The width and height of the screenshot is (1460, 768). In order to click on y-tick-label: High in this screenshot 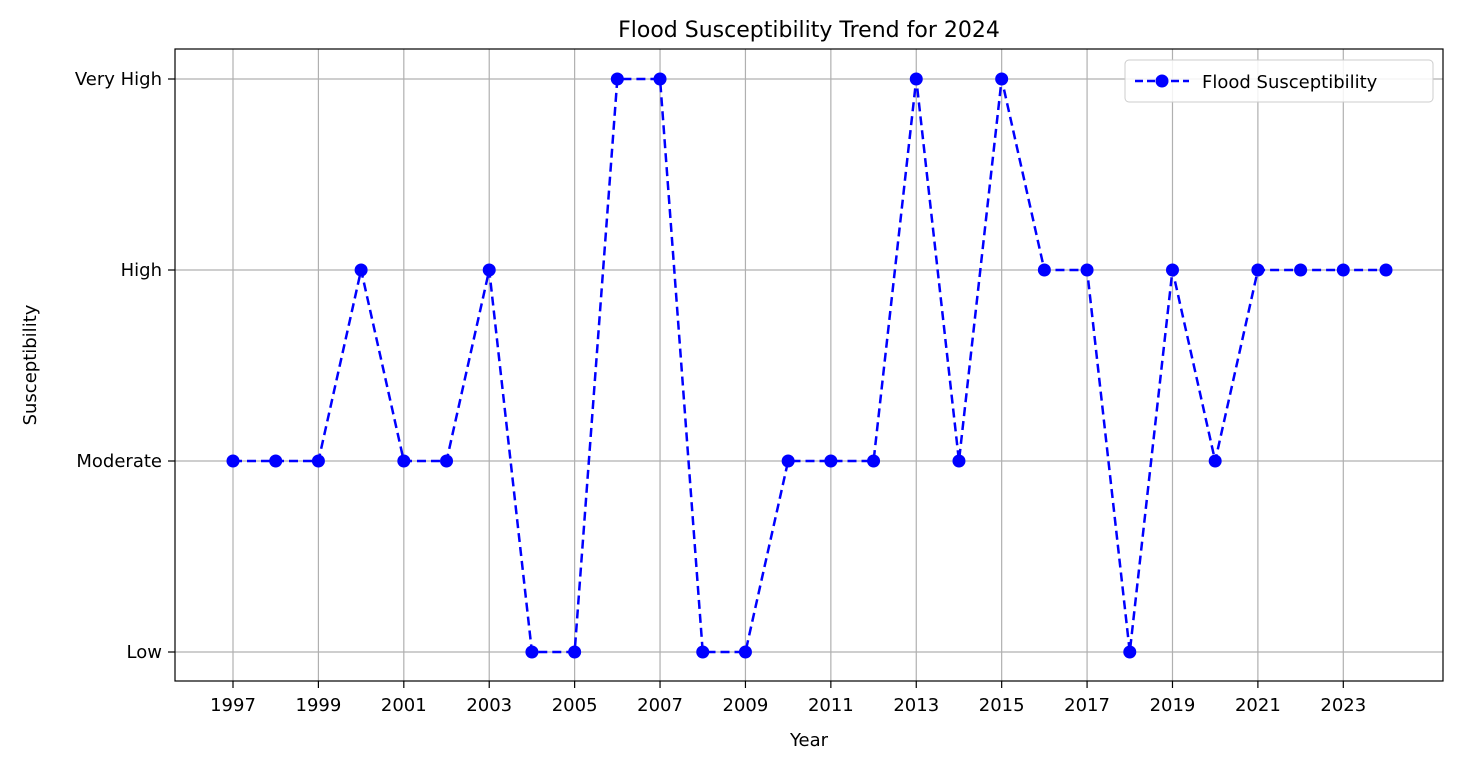, I will do `click(141, 270)`.